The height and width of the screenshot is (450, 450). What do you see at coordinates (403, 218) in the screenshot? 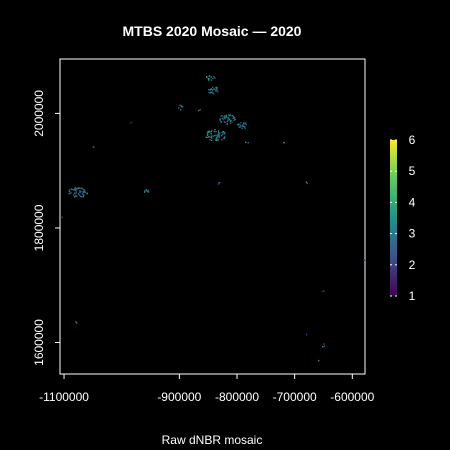
I see `colorbar: 1 2 3 4 5 6` at bounding box center [403, 218].